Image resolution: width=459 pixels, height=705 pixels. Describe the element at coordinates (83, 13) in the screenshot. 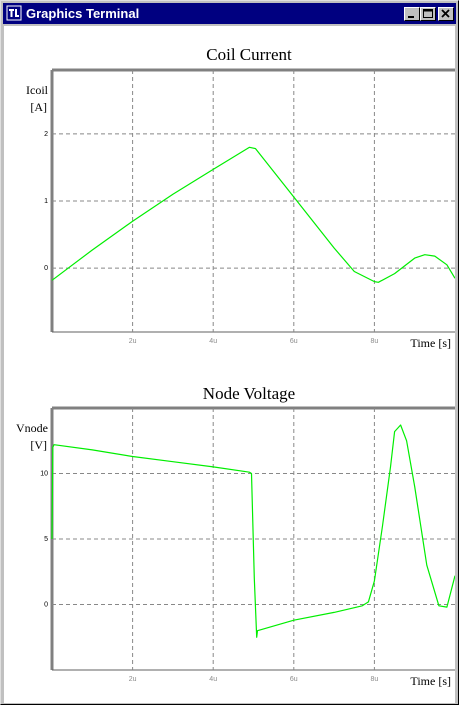

I see `window-title: Graphics Terminal` at that location.